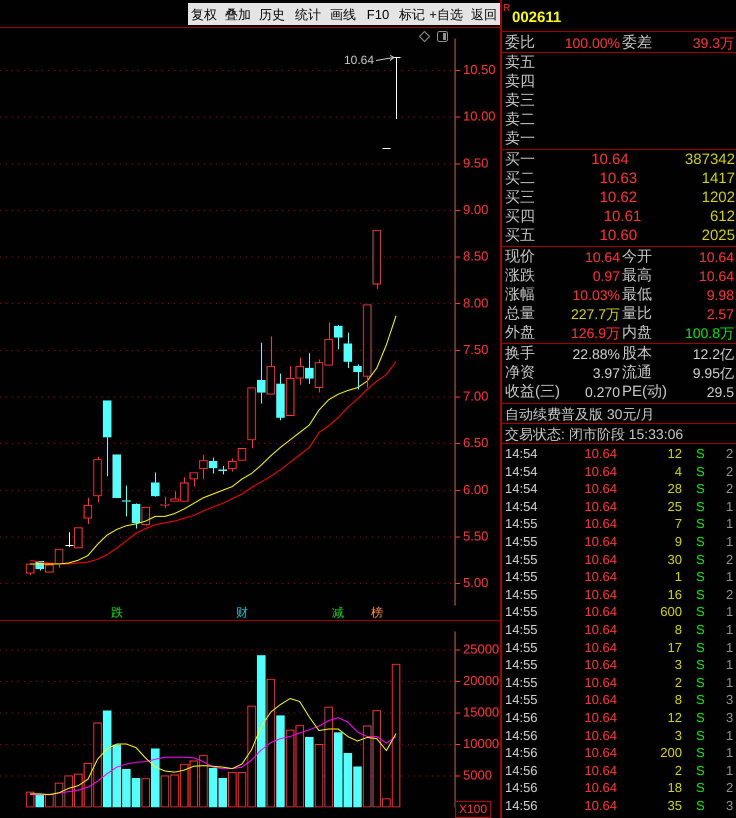 This screenshot has height=818, width=736. I want to click on text: 0.270, so click(602, 392).